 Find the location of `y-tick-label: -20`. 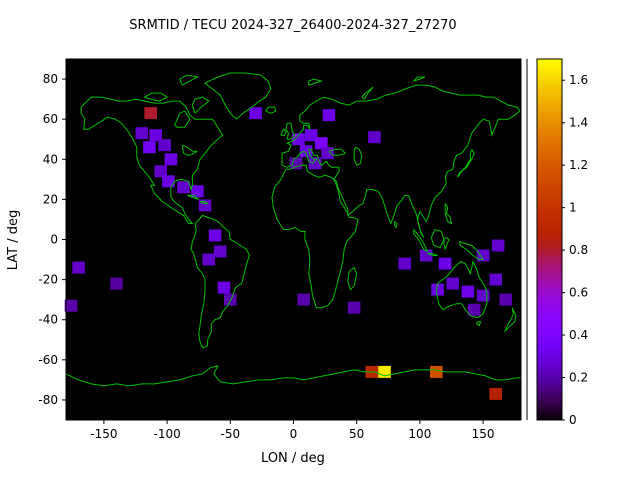

y-tick-label: -20 is located at coordinates (48, 280).